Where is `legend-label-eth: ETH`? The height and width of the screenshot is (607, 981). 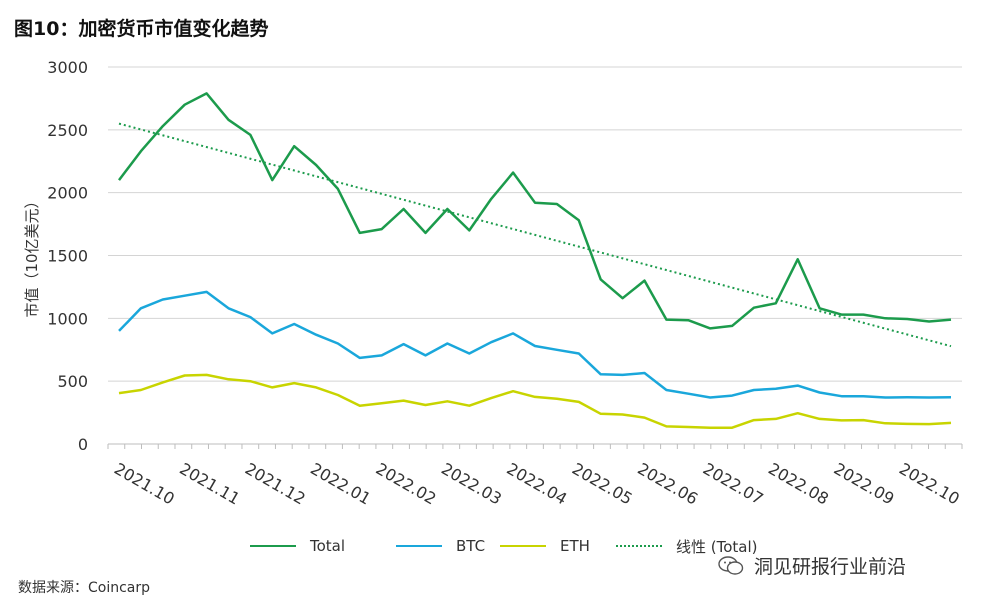
legend-label-eth: ETH is located at coordinates (575, 546).